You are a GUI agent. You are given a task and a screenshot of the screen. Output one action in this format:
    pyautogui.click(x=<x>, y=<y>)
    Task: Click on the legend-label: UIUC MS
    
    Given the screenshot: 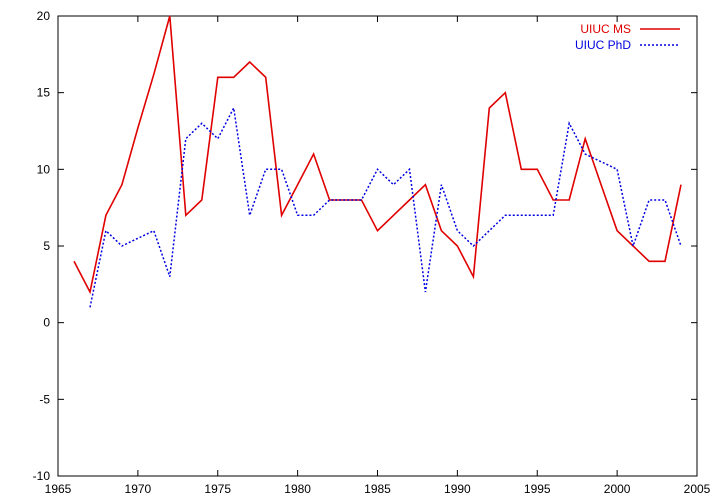 What is the action you would take?
    pyautogui.click(x=605, y=29)
    